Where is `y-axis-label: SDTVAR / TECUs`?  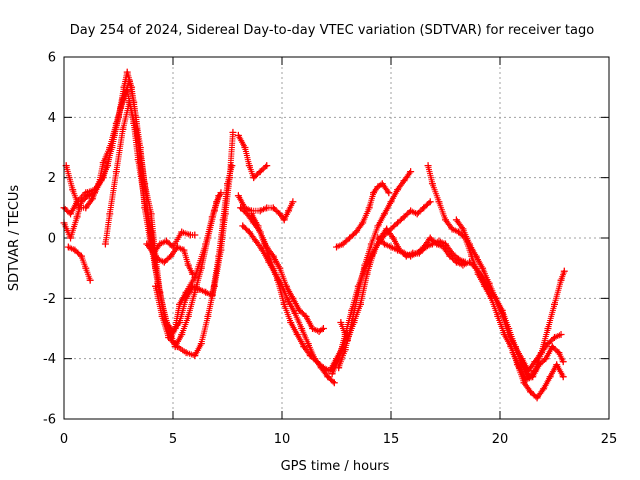
y-axis-label: SDTVAR / TECUs is located at coordinates (14, 238).